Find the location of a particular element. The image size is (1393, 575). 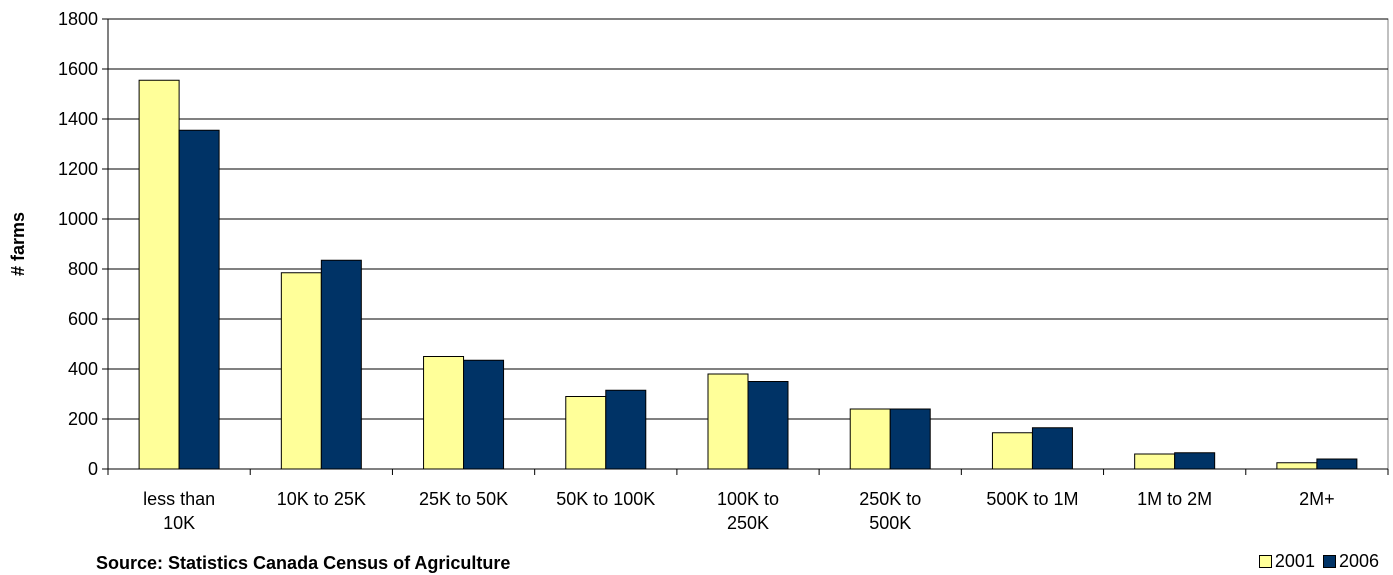

legend-swatch-2001 is located at coordinates (1265, 561).